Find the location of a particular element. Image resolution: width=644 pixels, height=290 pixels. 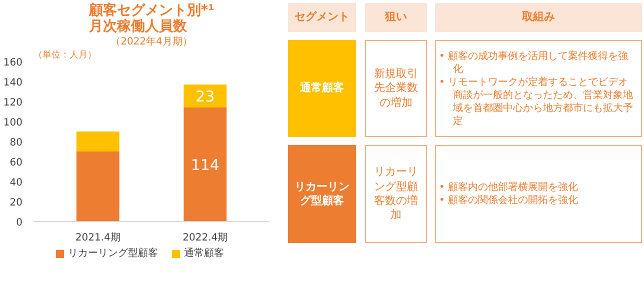

y-tick-label: 60 is located at coordinates (16, 163).